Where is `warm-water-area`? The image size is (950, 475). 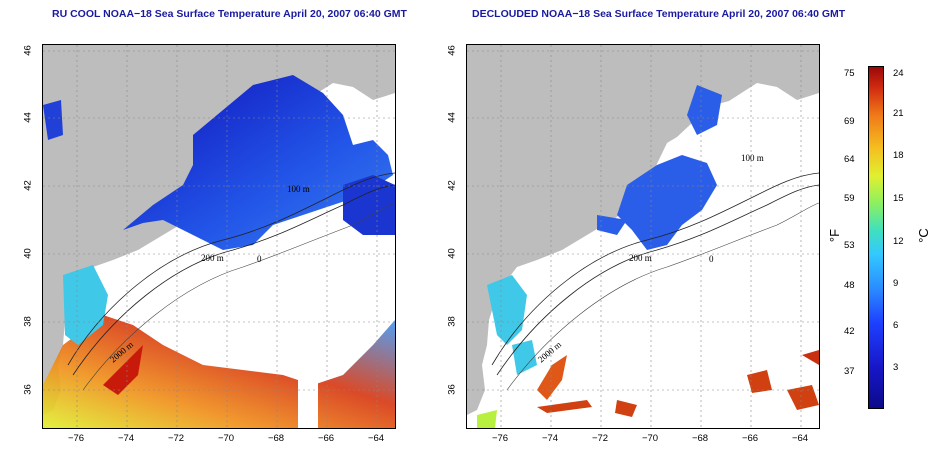 warm-water-area is located at coordinates (552, 377).